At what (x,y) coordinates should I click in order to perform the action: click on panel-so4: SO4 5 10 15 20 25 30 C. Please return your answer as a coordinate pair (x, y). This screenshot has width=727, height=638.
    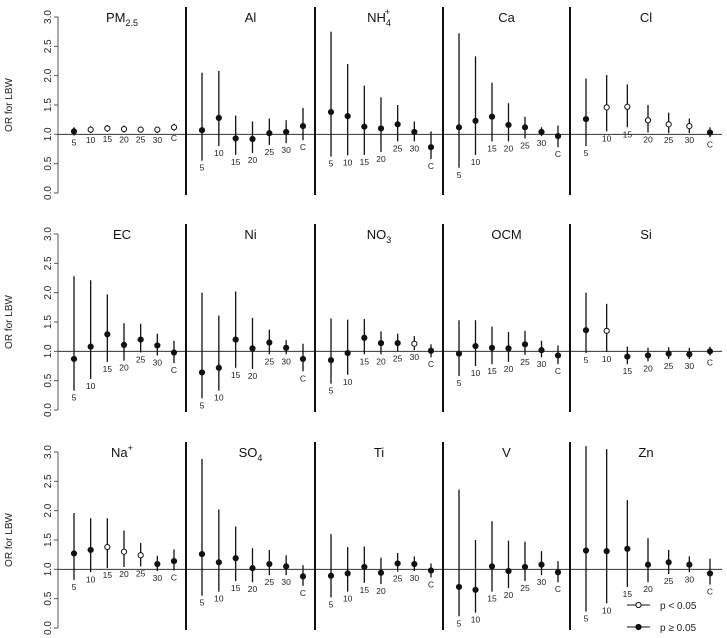
    Looking at the image, I should click on (252, 526).